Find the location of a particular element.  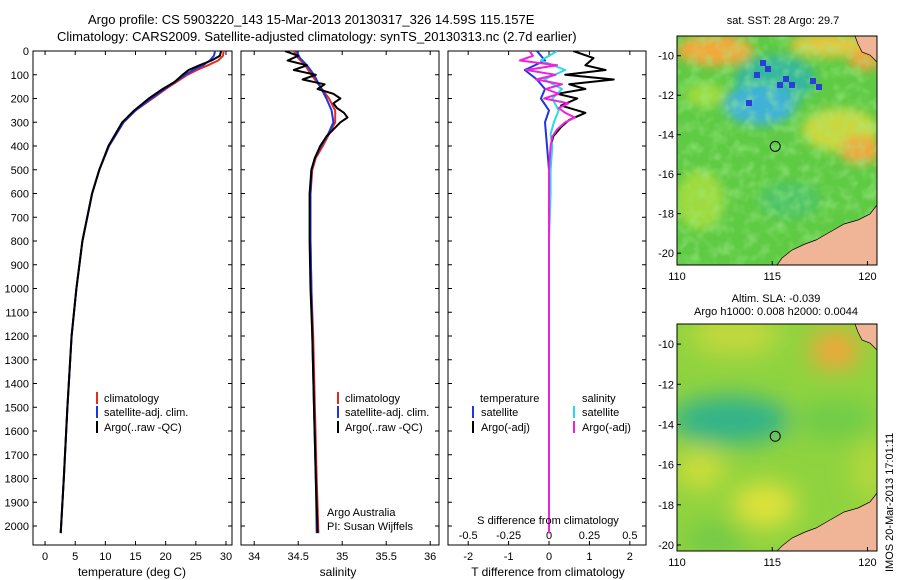

y-tick-label: 1600 is located at coordinates (17, 432).